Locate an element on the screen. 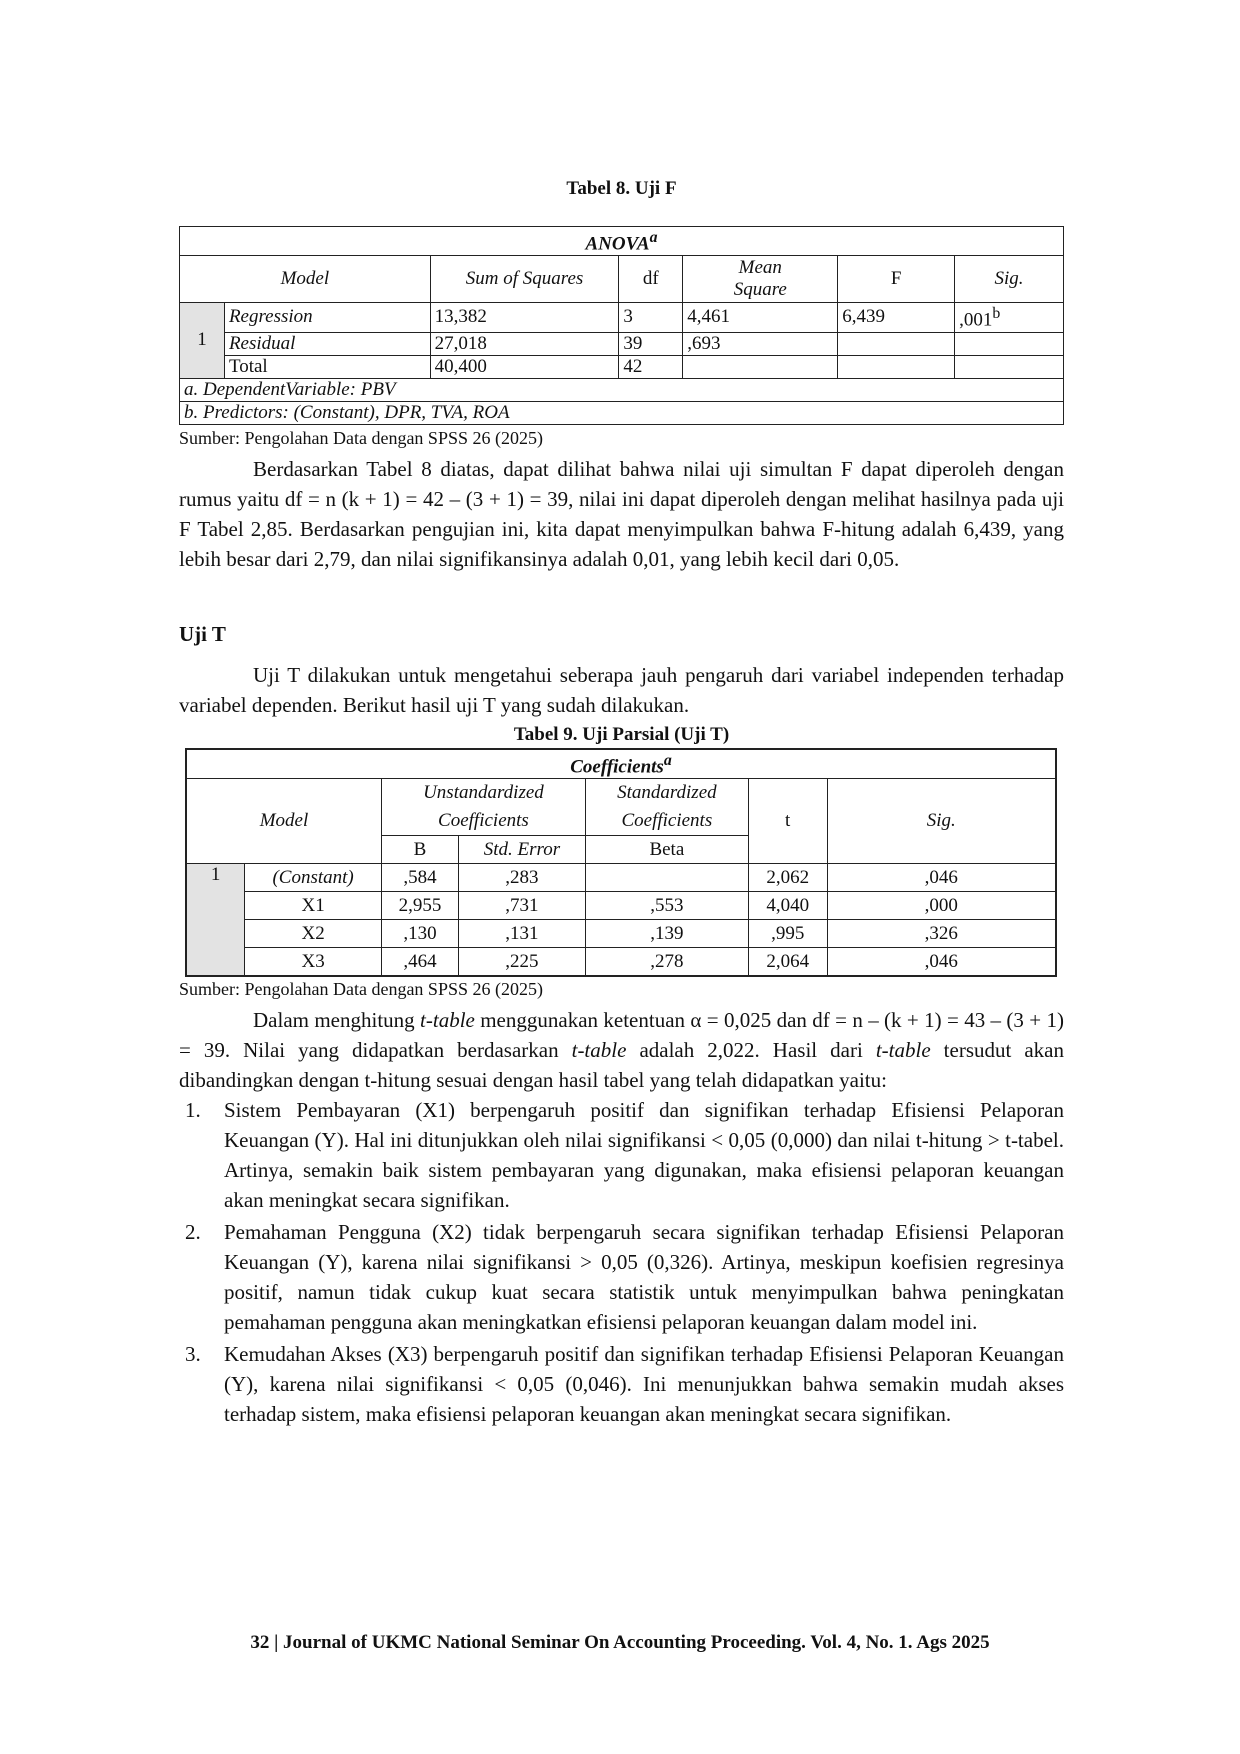 The width and height of the screenshot is (1240, 1754). row: 1 (Constant) ,584 ,283 2,062 ,046 is located at coordinates (621, 920).